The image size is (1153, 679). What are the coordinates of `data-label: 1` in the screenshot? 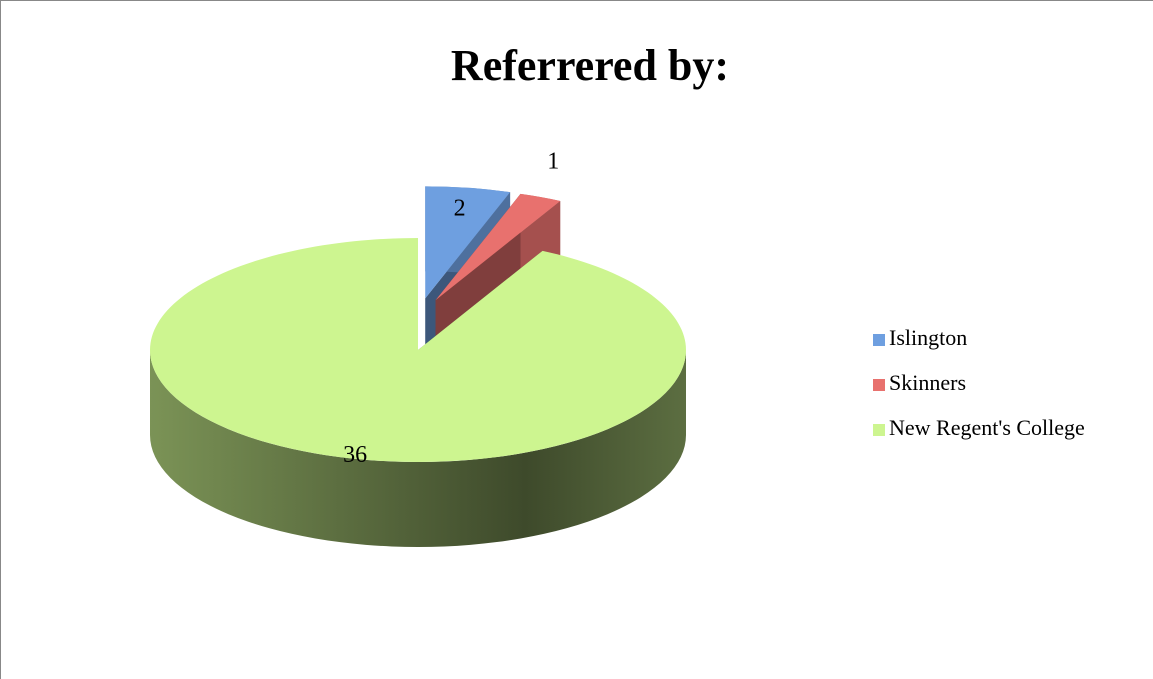 It's located at (553, 161).